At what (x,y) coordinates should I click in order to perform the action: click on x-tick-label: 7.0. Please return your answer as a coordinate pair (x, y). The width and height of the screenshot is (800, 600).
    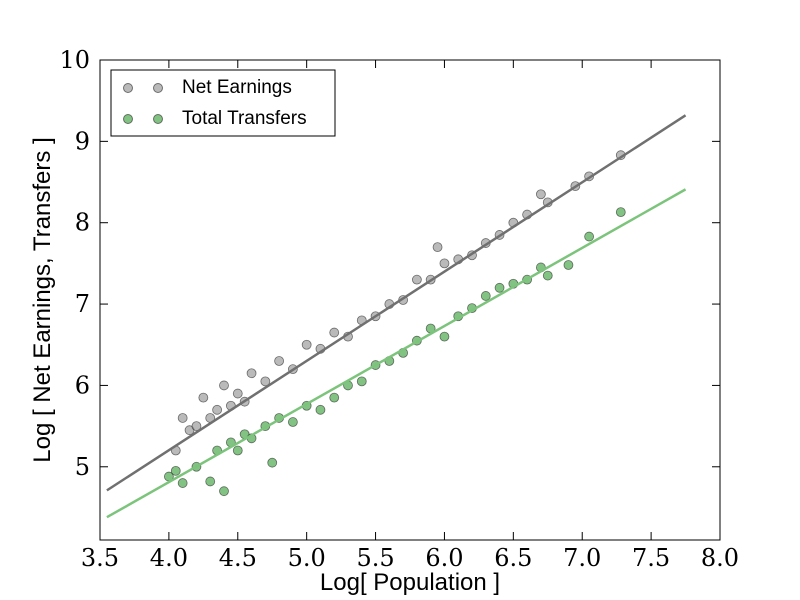
    Looking at the image, I should click on (582, 558).